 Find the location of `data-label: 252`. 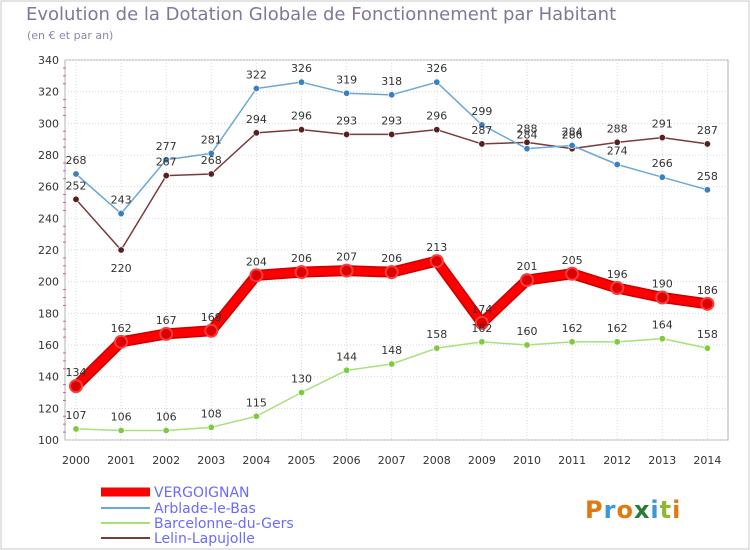

data-label: 252 is located at coordinates (76, 185).